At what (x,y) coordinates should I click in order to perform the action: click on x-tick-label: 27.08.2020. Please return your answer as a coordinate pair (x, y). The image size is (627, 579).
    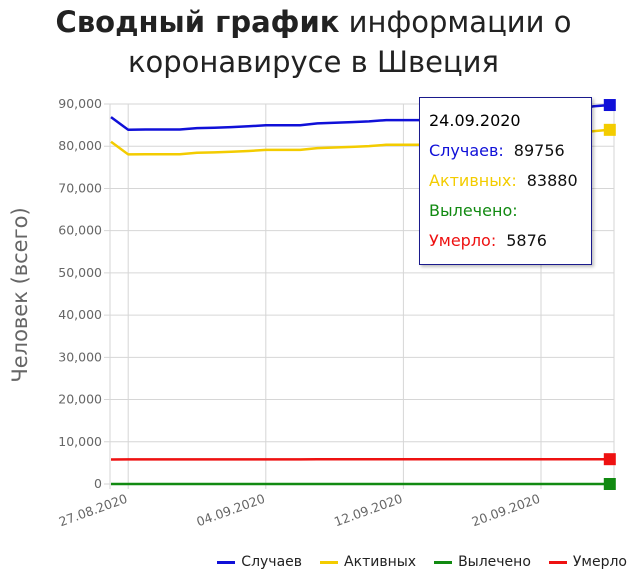
    Looking at the image, I should click on (93, 510).